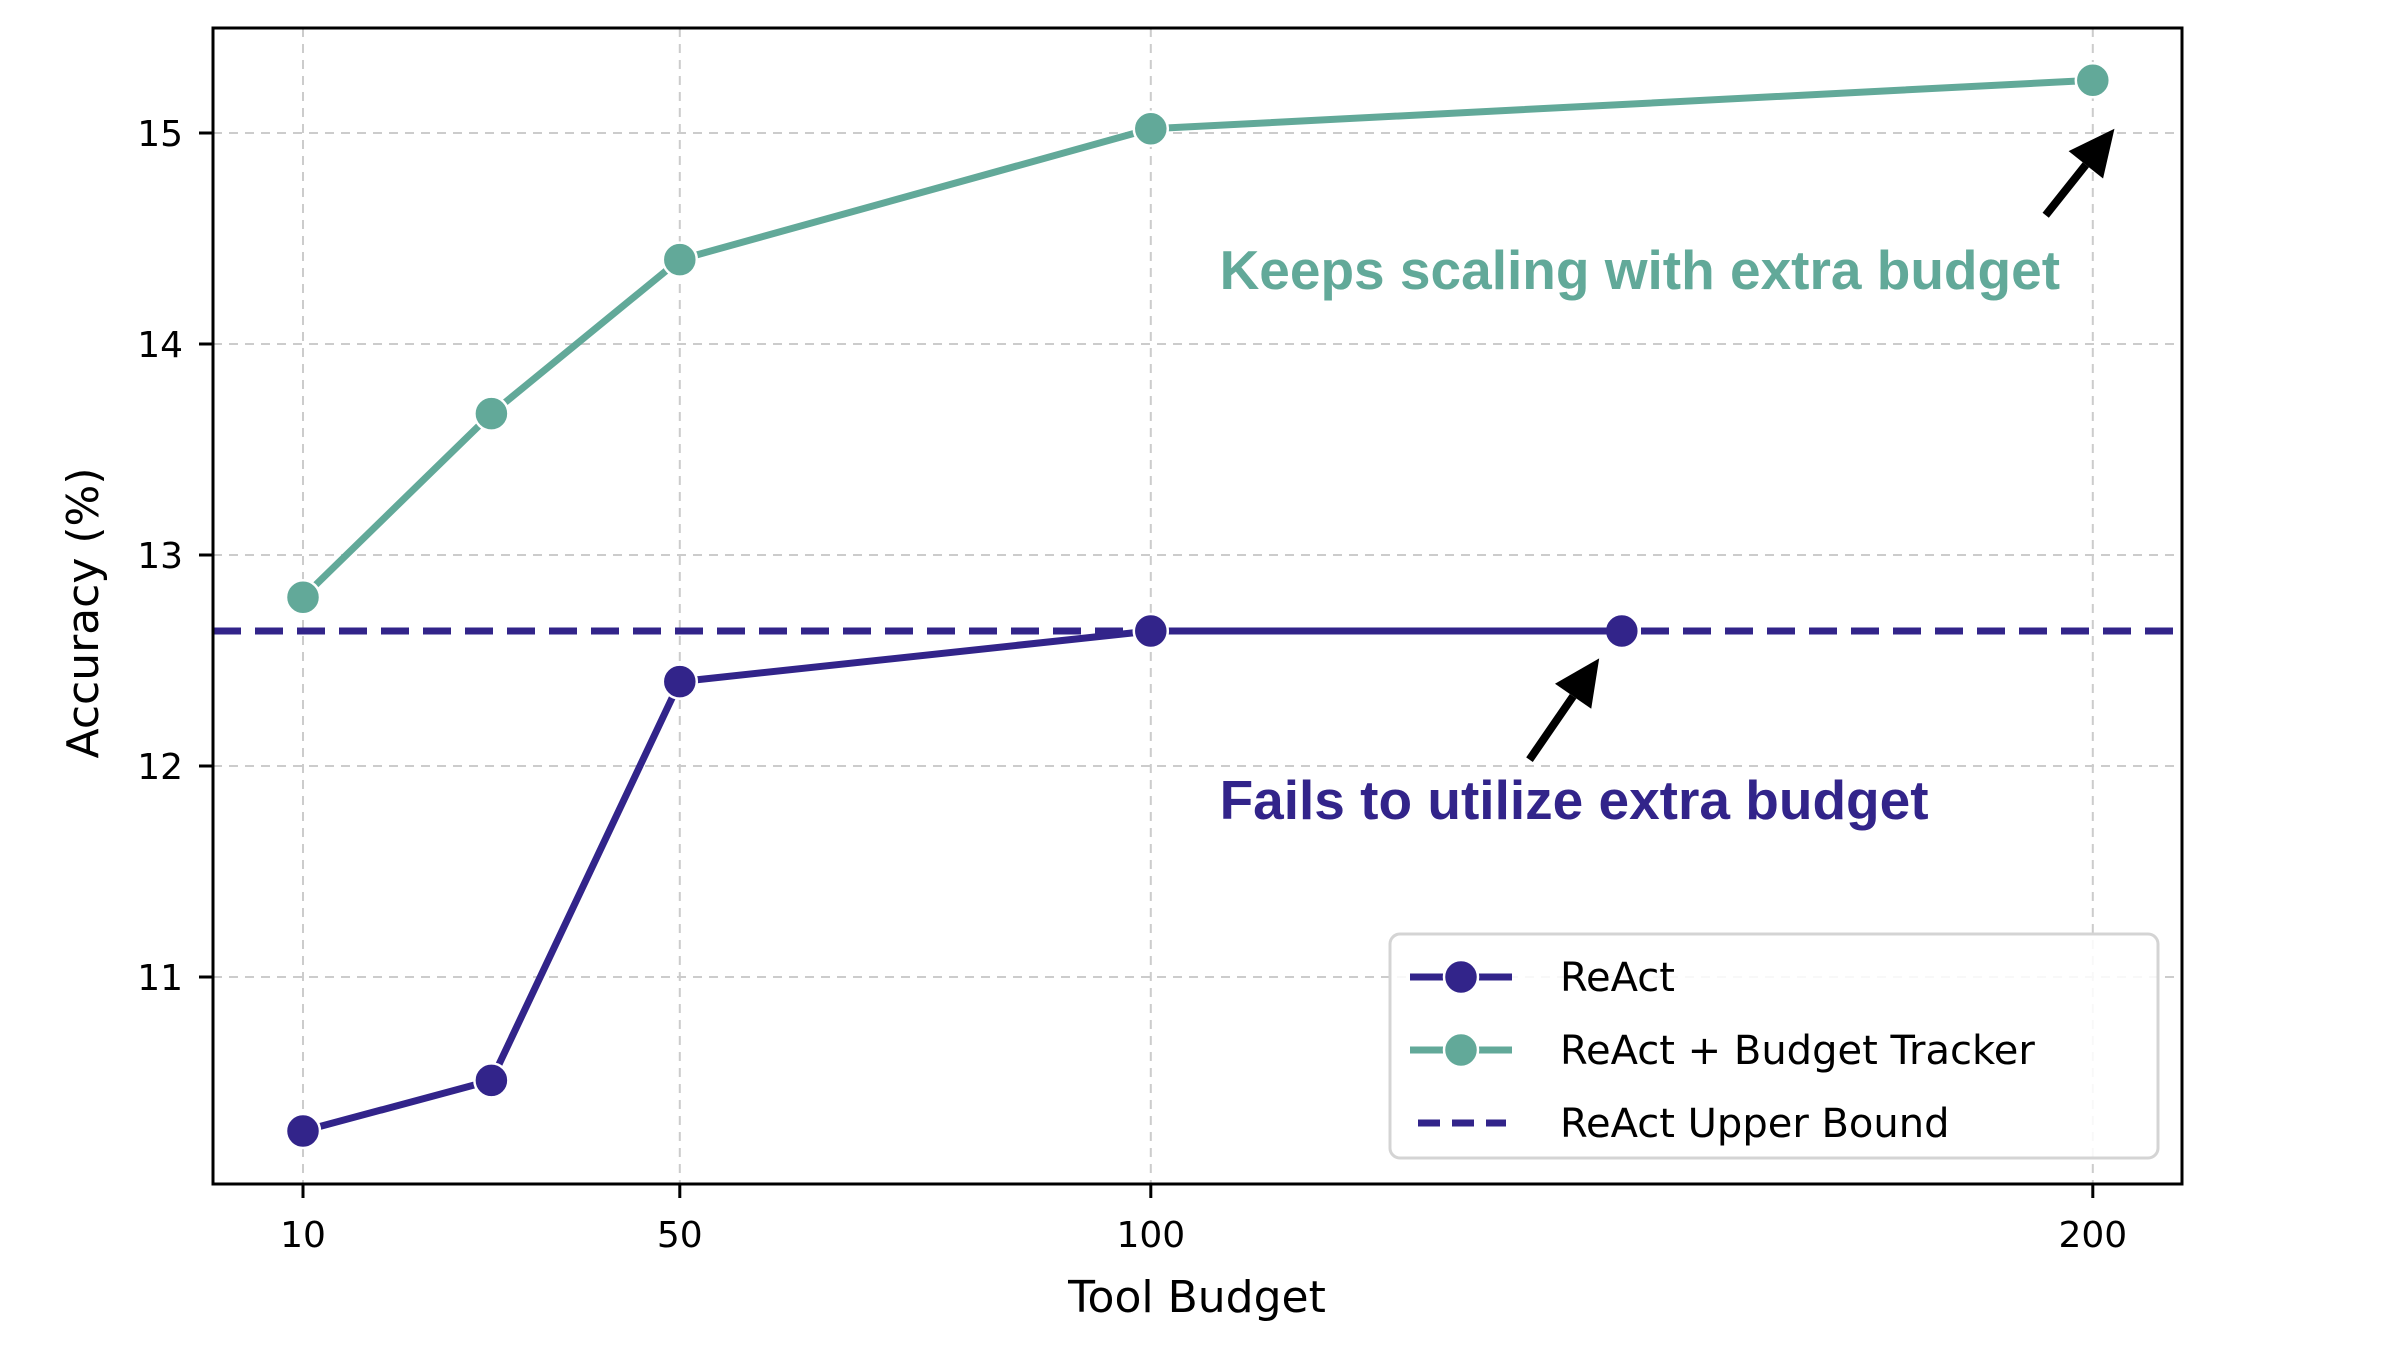 The height and width of the screenshot is (1350, 2400). What do you see at coordinates (83, 612) in the screenshot?
I see `y-axis-label: Accuracy (%)` at bounding box center [83, 612].